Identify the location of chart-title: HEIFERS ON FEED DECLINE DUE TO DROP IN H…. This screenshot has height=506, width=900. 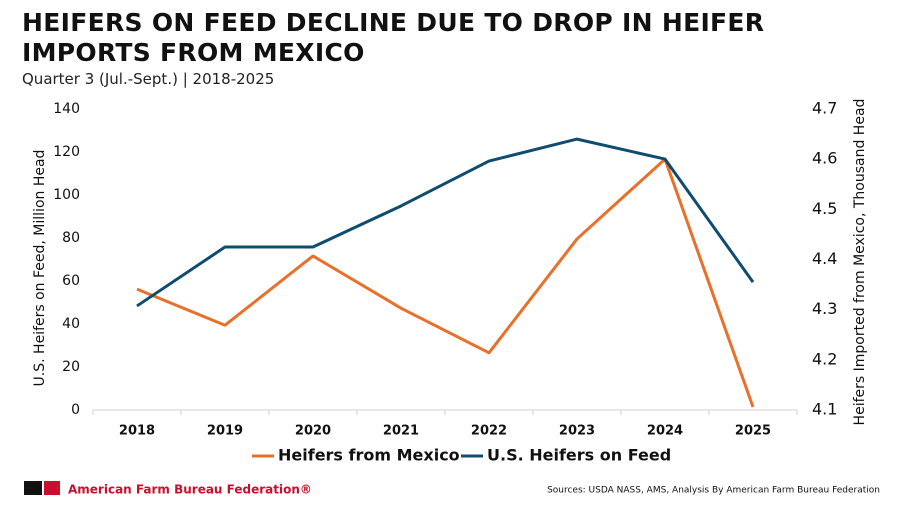
(393, 37).